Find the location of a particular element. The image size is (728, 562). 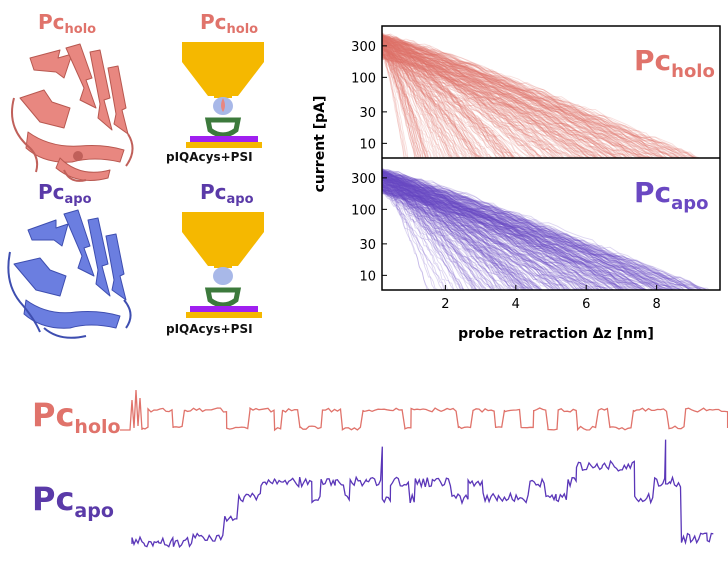

label-pc-holo-structure: Pcholo is located at coordinates (67, 23).